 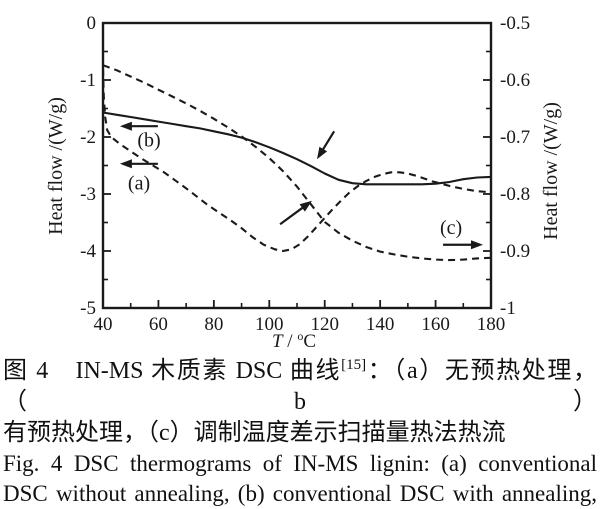 What do you see at coordinates (297, 148) in the screenshot?
I see `curve-b` at bounding box center [297, 148].